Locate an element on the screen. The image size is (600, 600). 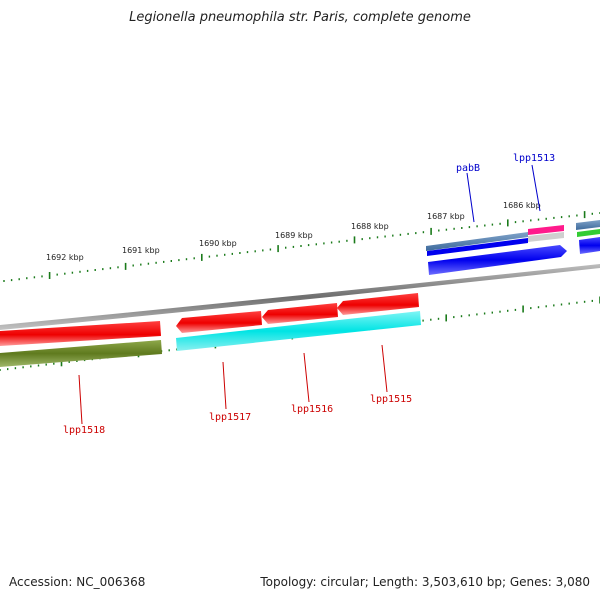
reverse-features is located at coordinates (210, 330).